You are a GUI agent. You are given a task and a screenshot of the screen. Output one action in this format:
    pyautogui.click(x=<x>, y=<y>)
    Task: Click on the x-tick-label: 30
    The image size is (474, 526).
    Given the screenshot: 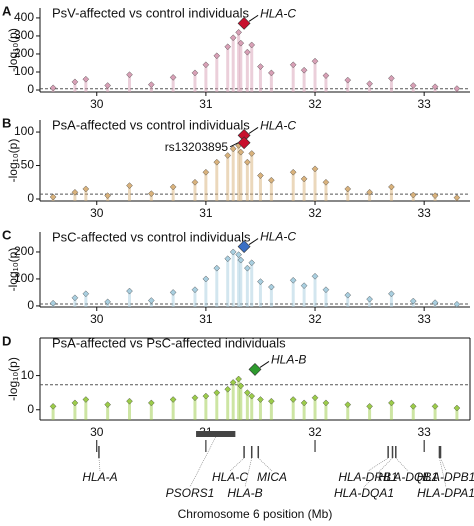 What is the action you would take?
    pyautogui.click(x=97, y=432)
    